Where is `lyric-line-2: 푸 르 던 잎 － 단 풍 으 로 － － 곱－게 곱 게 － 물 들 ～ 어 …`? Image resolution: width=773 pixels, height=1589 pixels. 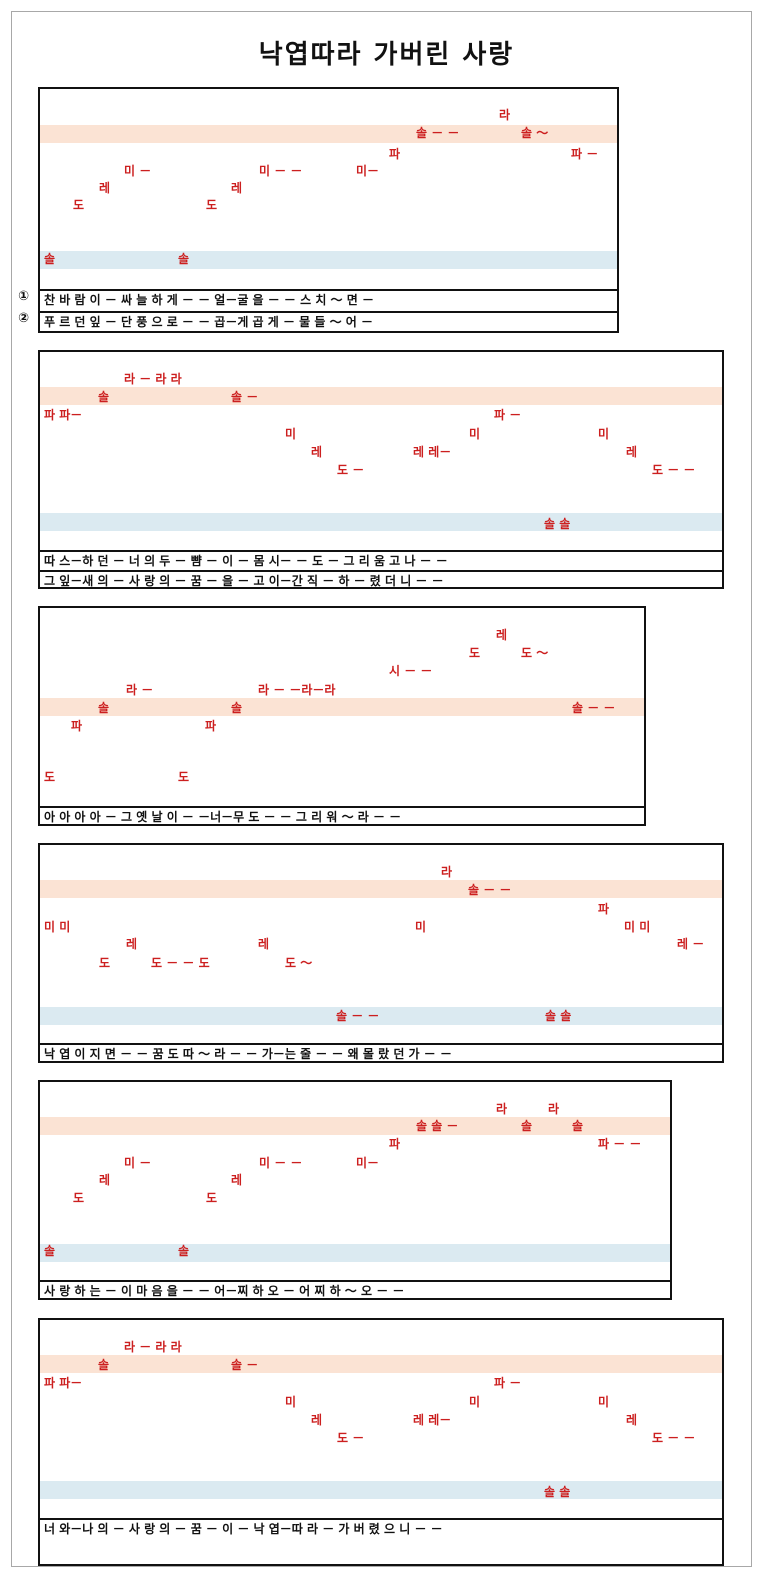
lyric-line-2: 푸 르 던 잎 － 단 풍 으 로 － － 곱－게 곱 게 － 물 들 ～ 어 … is located at coordinates (328, 321).